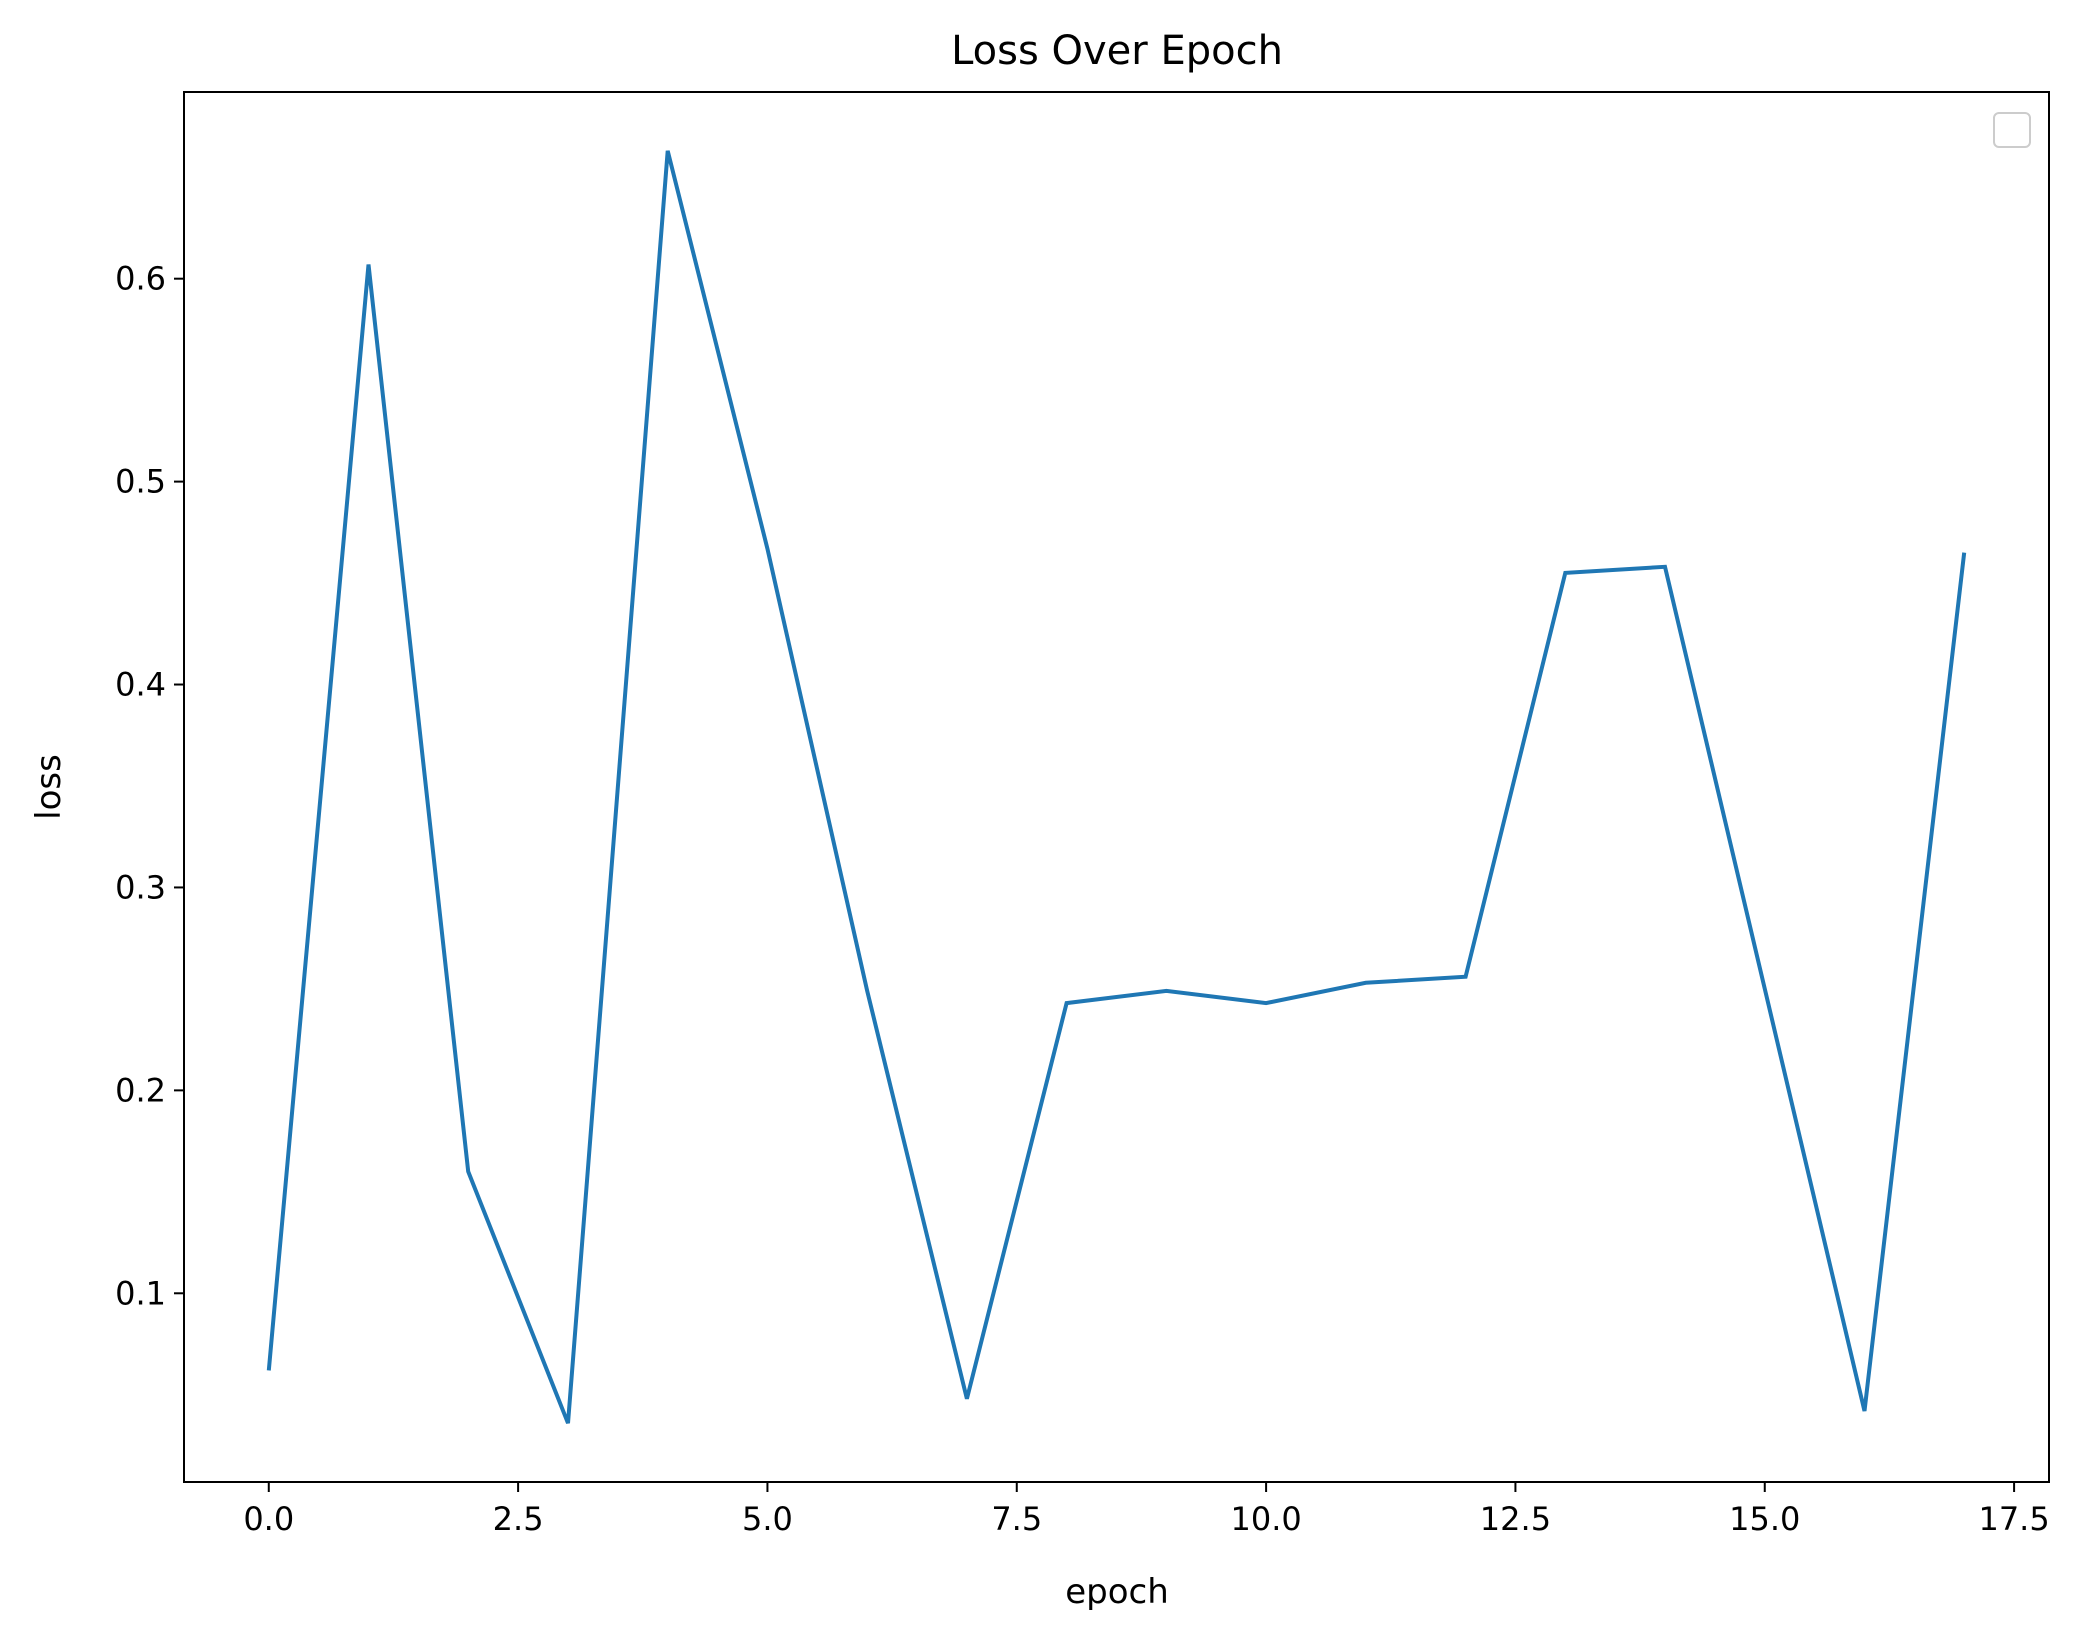 The width and height of the screenshot is (2085, 1638). I want to click on x-tick-label: 15.0, so click(1764, 1519).